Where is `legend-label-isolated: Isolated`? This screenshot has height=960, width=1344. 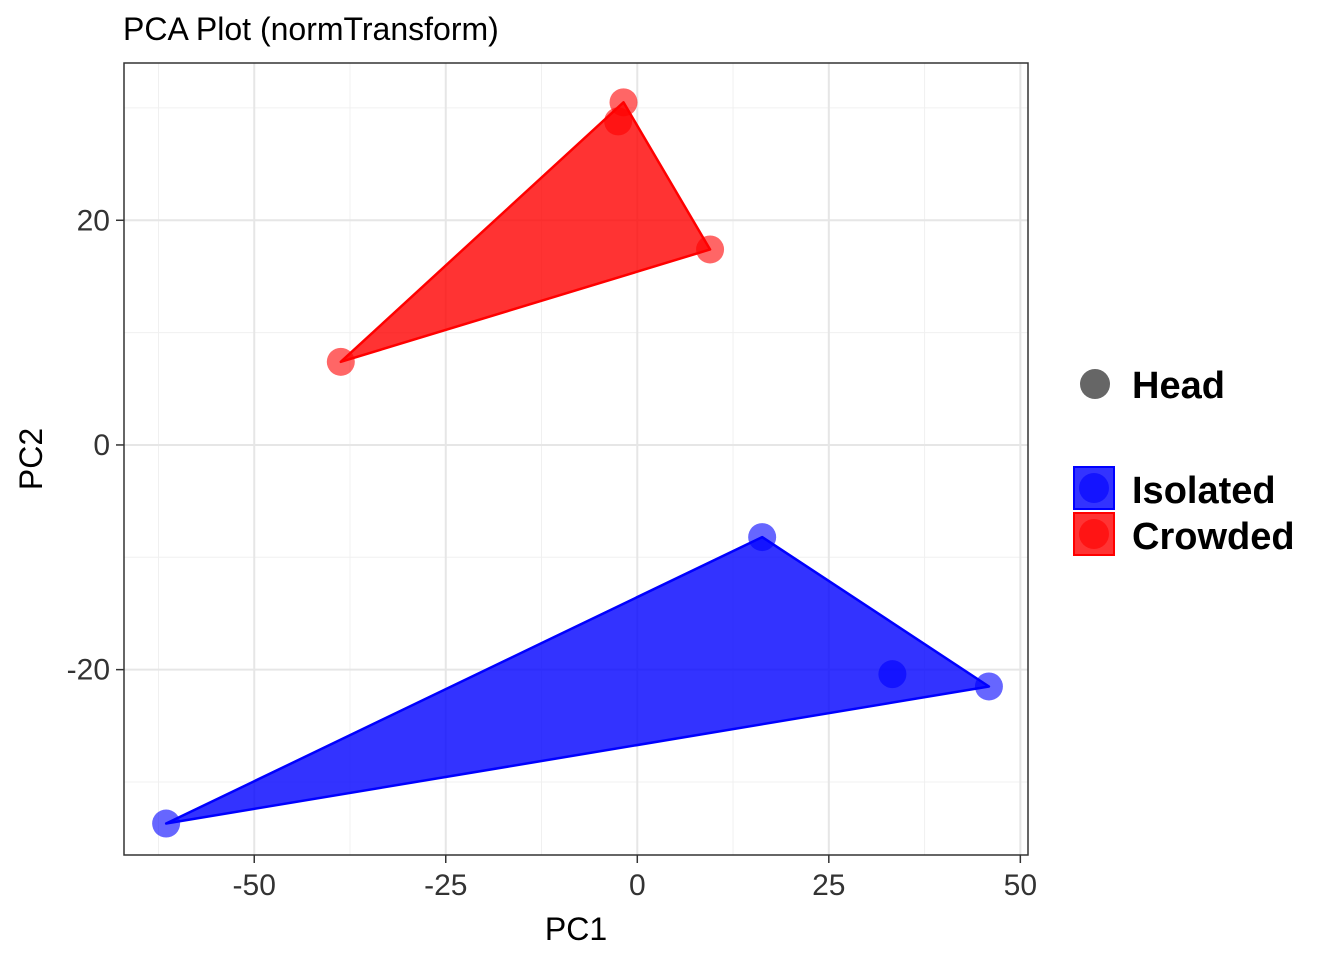
legend-label-isolated: Isolated is located at coordinates (1204, 491).